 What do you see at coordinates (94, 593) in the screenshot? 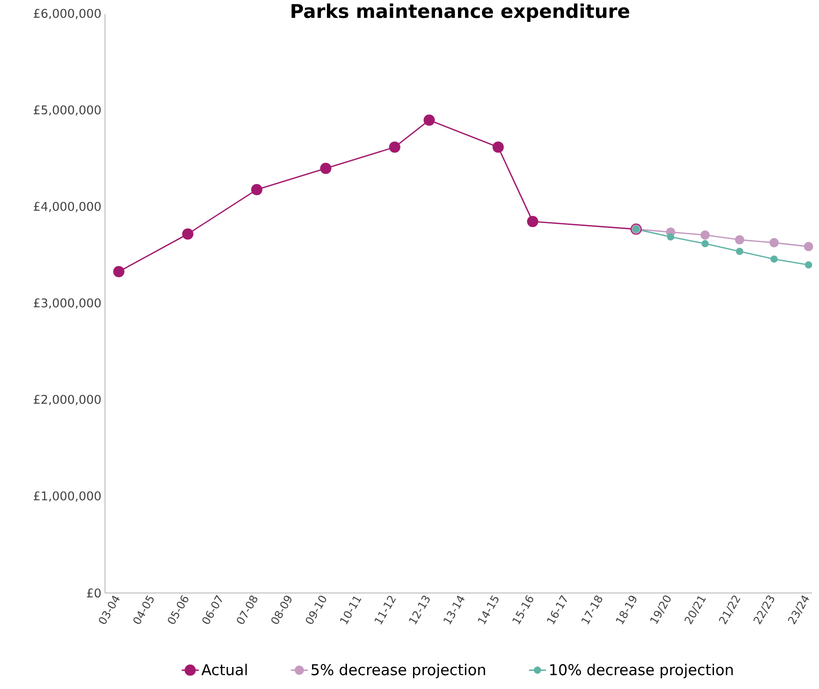
I see `y-tick-label: £0` at bounding box center [94, 593].